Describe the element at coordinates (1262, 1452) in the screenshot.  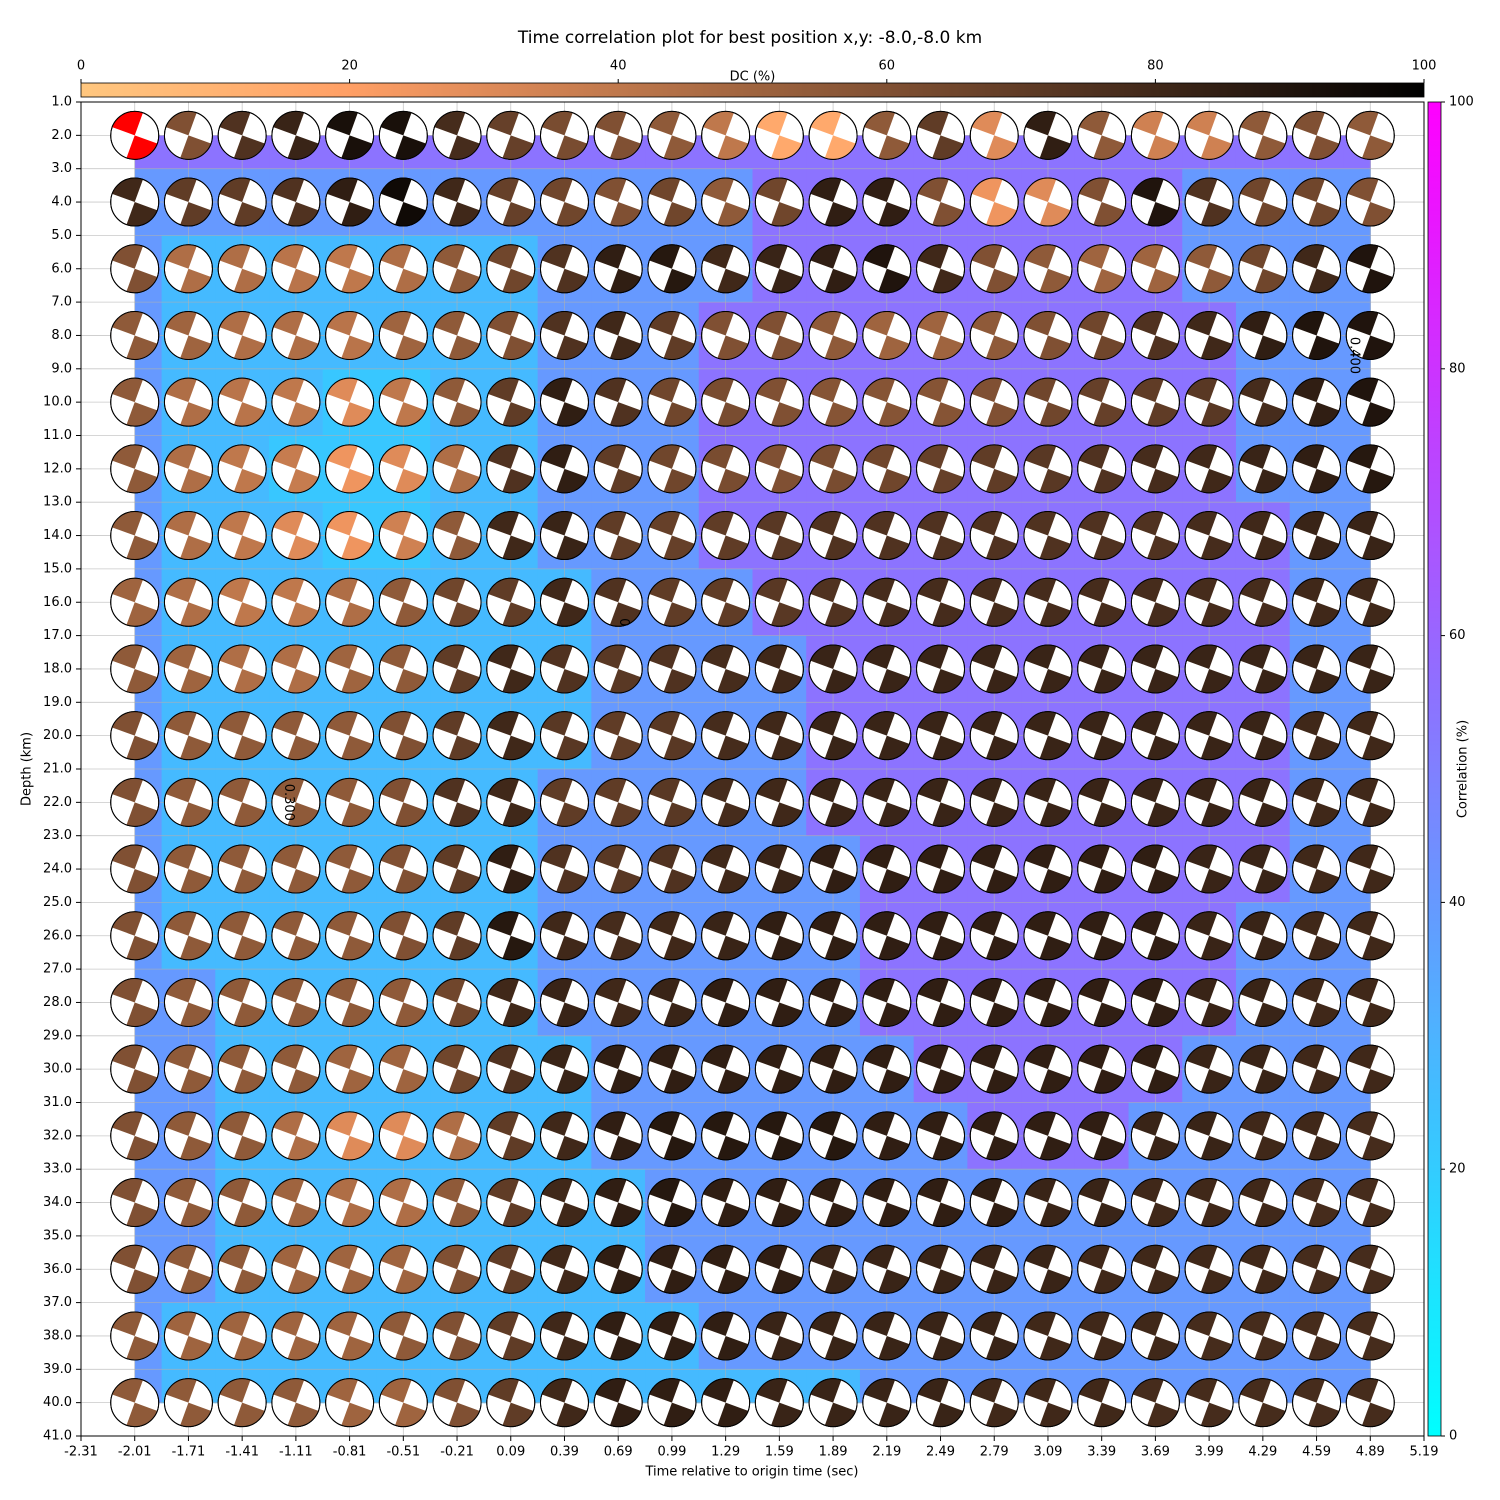
I see `x-tick-label: 4.29` at that location.